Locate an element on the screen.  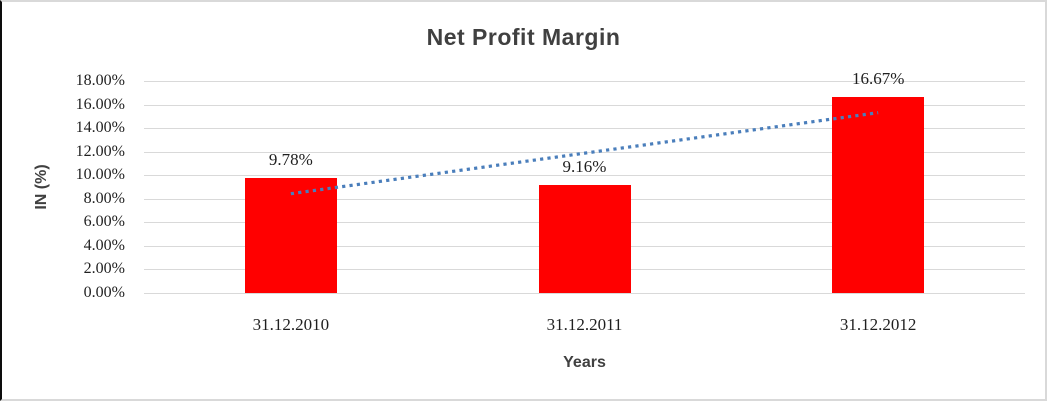
x-tick-label: 31.12.2011 is located at coordinates (584, 324).